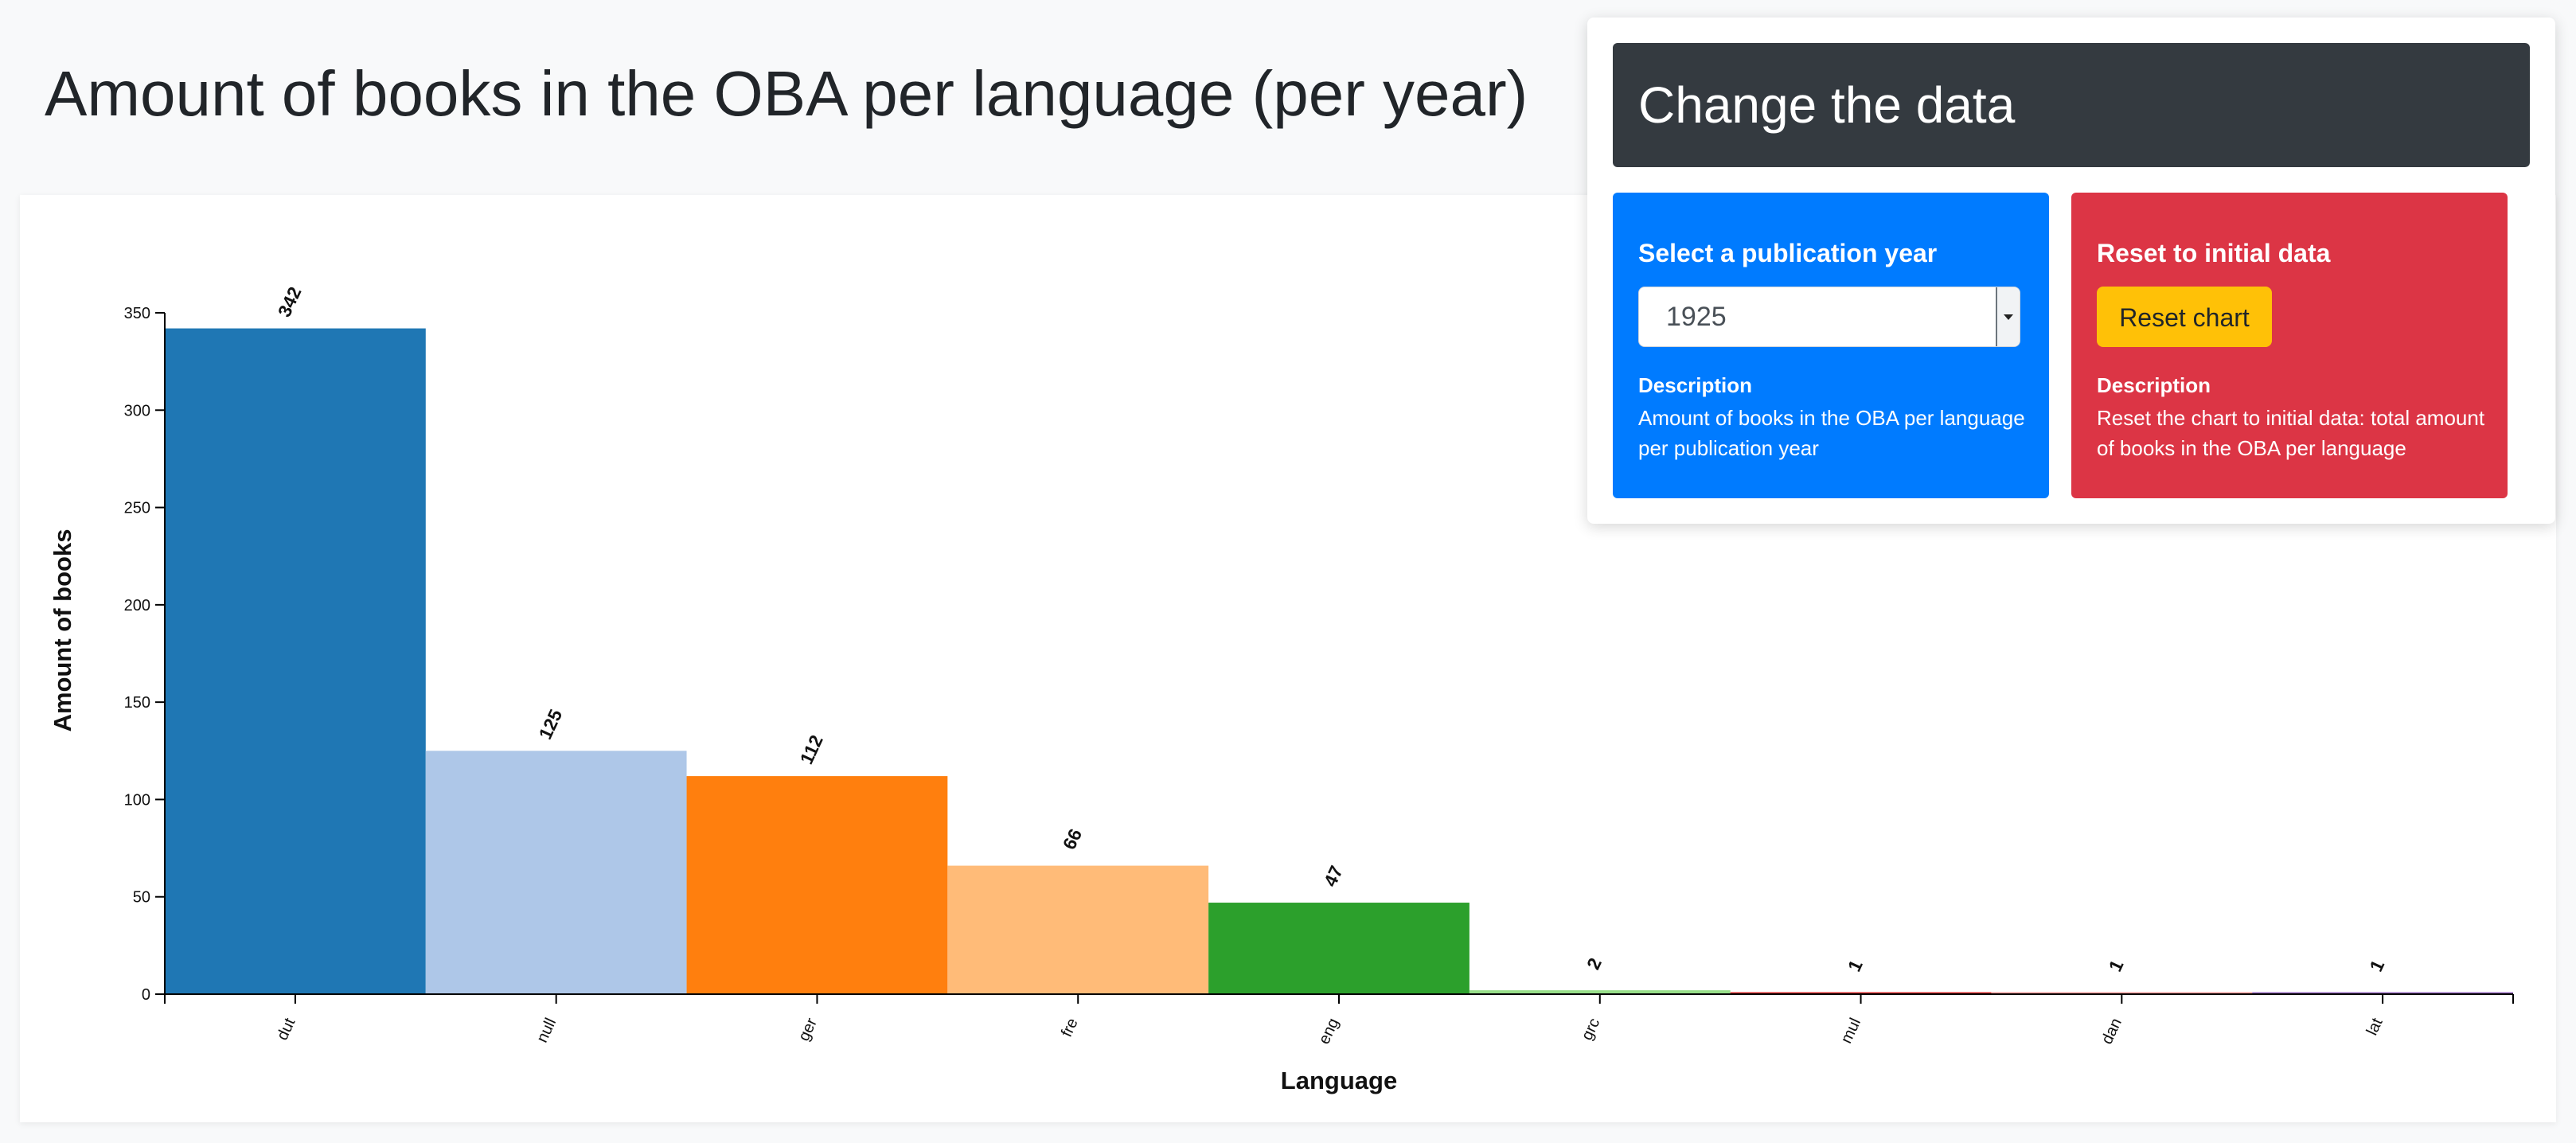  Describe the element at coordinates (1829, 317) in the screenshot. I see `publication-year-select: 1925` at that location.